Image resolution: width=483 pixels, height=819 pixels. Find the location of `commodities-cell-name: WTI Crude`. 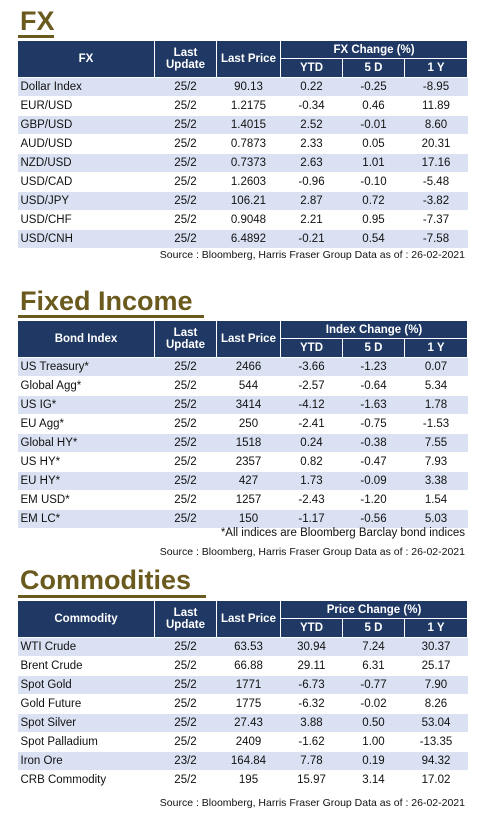

commodities-cell-name: WTI Crude is located at coordinates (86, 647).